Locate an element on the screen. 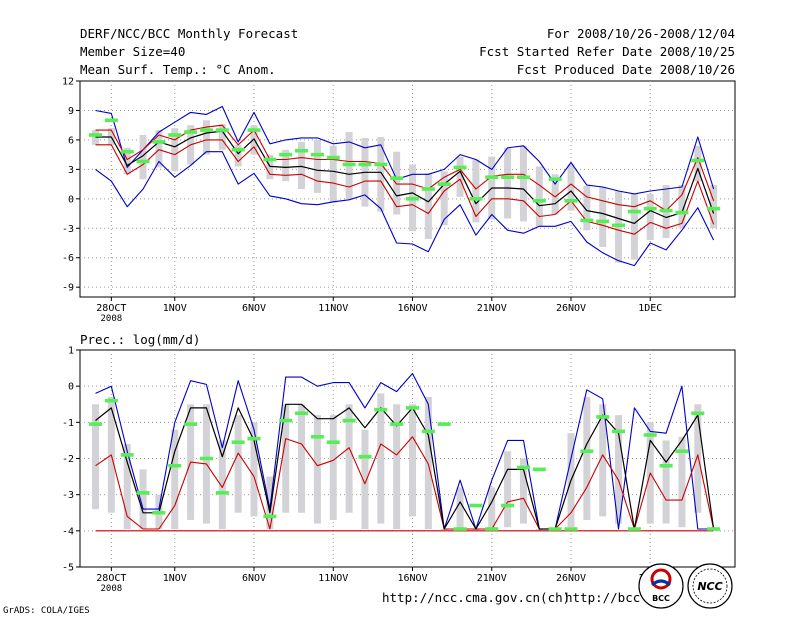  temp-median-markers is located at coordinates (405, 173).